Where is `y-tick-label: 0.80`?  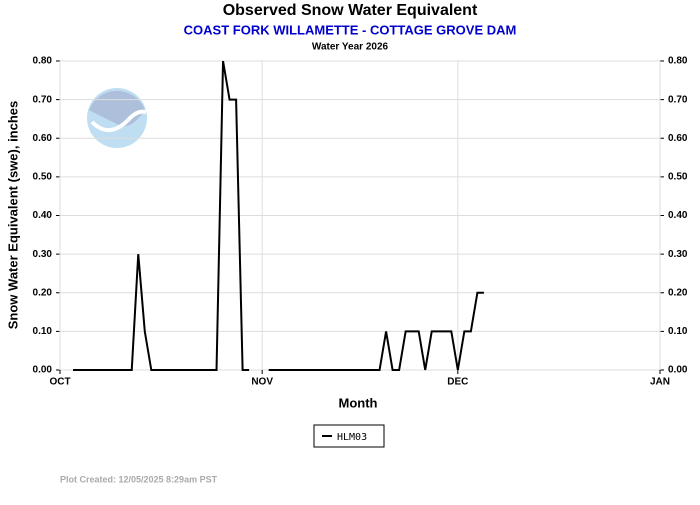
y-tick-label: 0.80 is located at coordinates (43, 61).